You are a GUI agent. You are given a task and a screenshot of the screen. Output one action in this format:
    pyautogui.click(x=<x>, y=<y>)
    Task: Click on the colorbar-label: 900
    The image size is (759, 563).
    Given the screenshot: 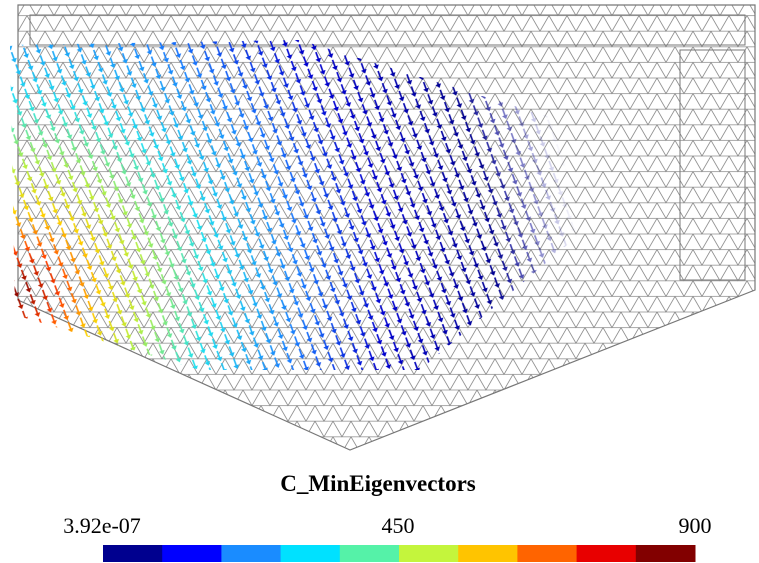 What is the action you would take?
    pyautogui.click(x=695, y=525)
    